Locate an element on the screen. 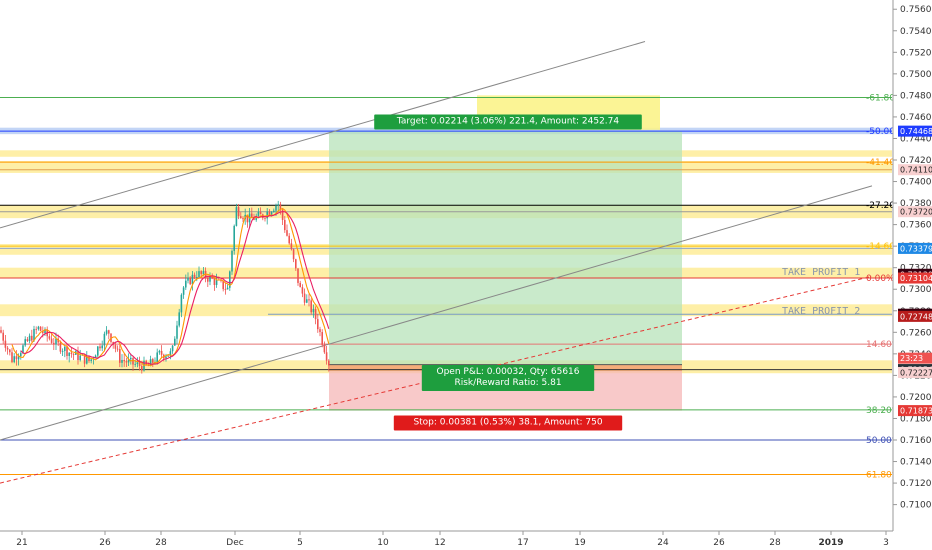  stop-label: Stop: 0.00381 (0.53%) 38.1, Amount: 750 is located at coordinates (508, 423).